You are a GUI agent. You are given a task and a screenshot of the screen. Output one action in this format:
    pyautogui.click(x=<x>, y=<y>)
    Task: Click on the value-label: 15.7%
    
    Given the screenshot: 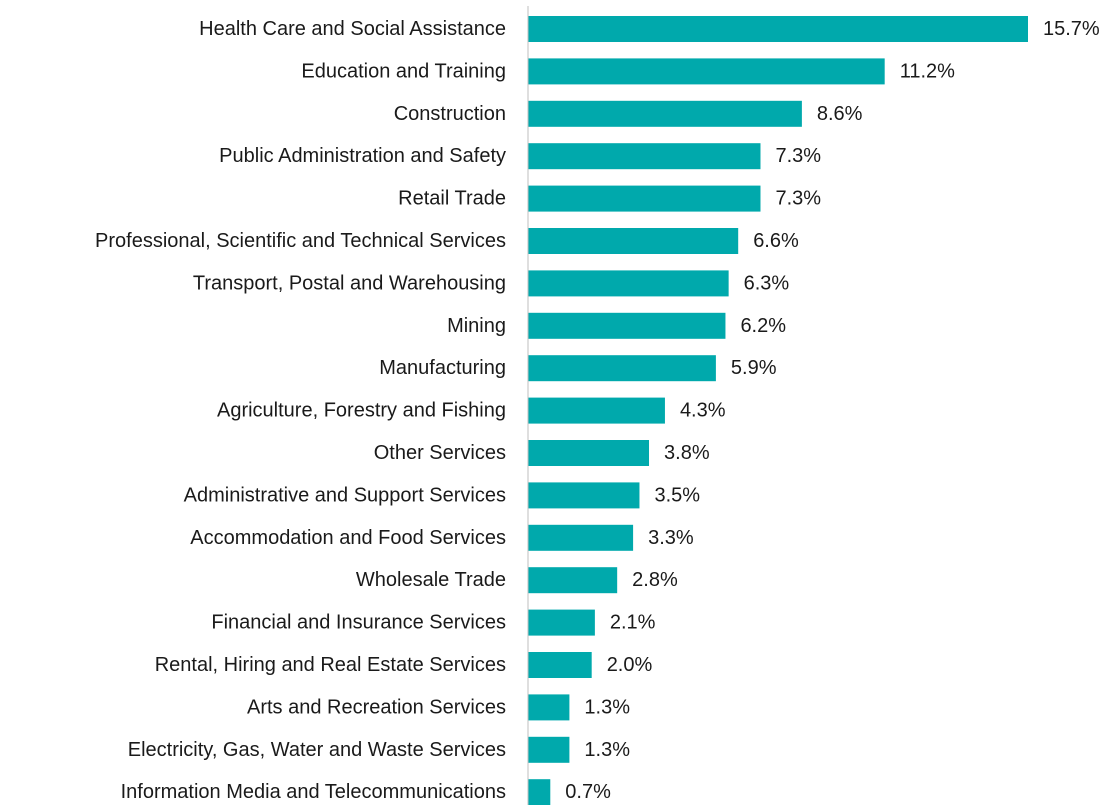 What is the action you would take?
    pyautogui.click(x=1071, y=29)
    